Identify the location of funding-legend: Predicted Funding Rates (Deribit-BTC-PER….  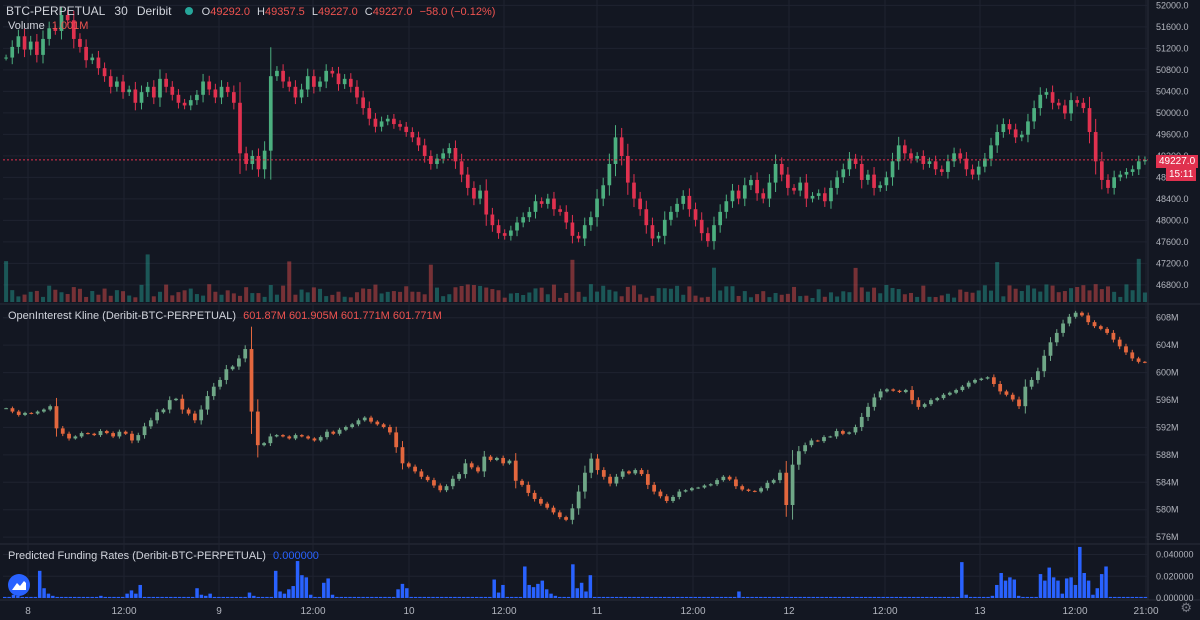
(163, 556).